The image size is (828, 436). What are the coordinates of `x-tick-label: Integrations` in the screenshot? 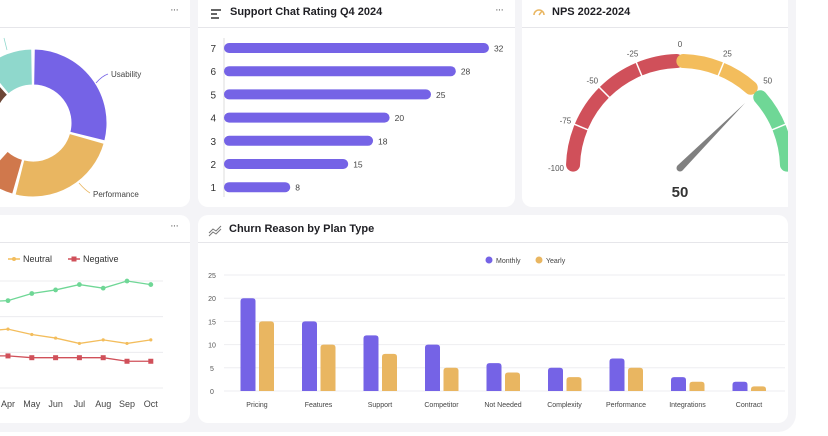 It's located at (687, 405).